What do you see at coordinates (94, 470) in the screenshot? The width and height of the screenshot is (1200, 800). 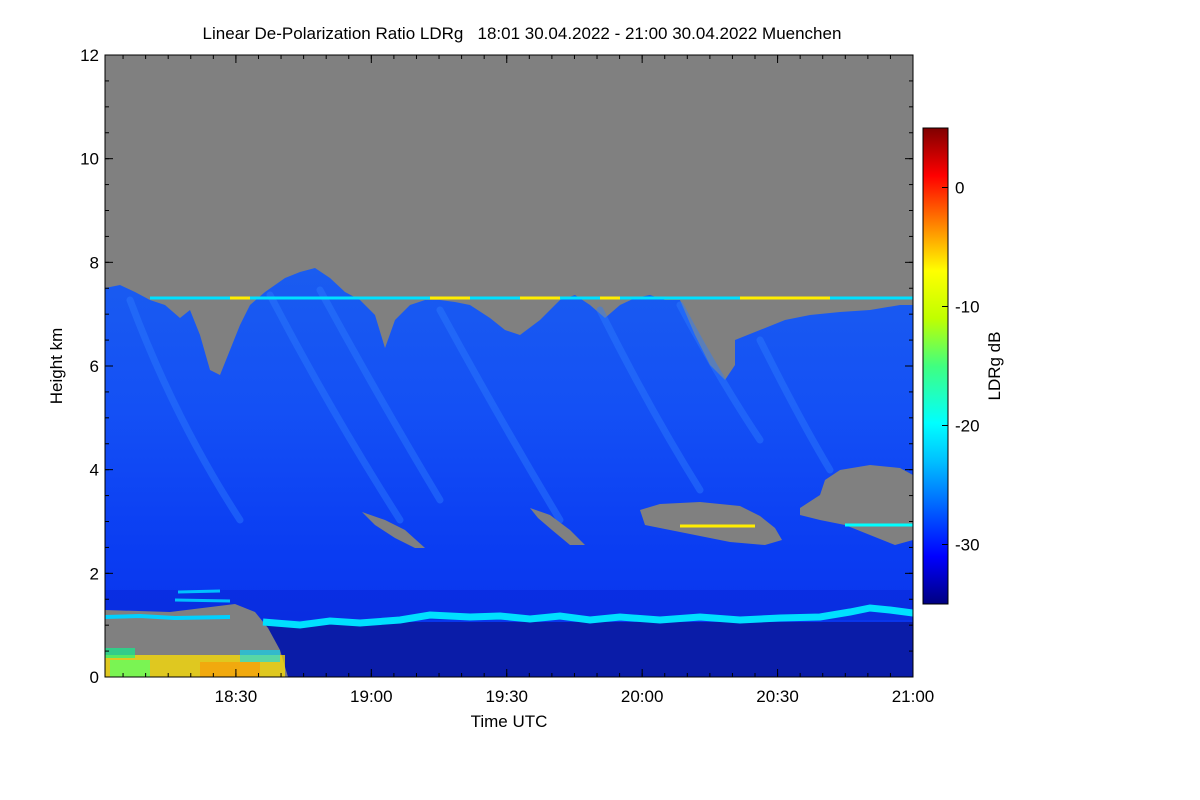 I see `y-tick-label: 4` at bounding box center [94, 470].